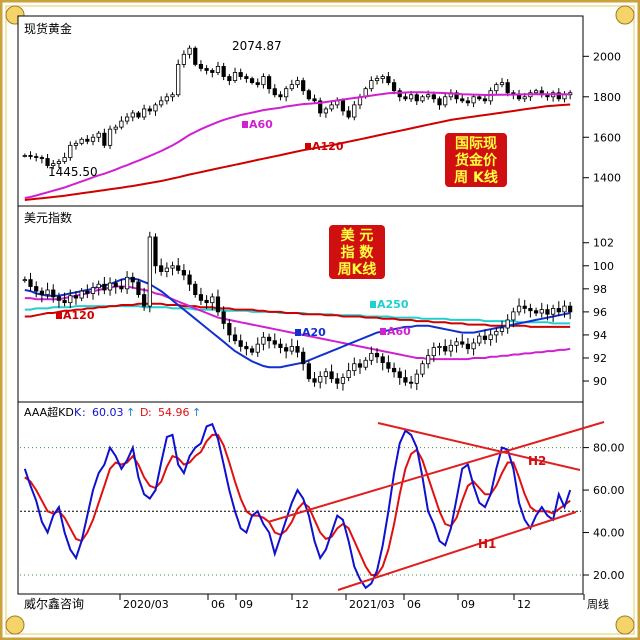  I want to click on gold-ma60-label-text: A60, so click(261, 124).